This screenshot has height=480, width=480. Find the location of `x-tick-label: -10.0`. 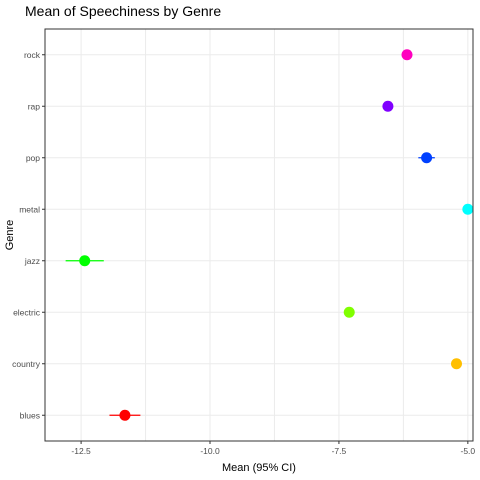

x-tick-label: -10.0 is located at coordinates (210, 451).